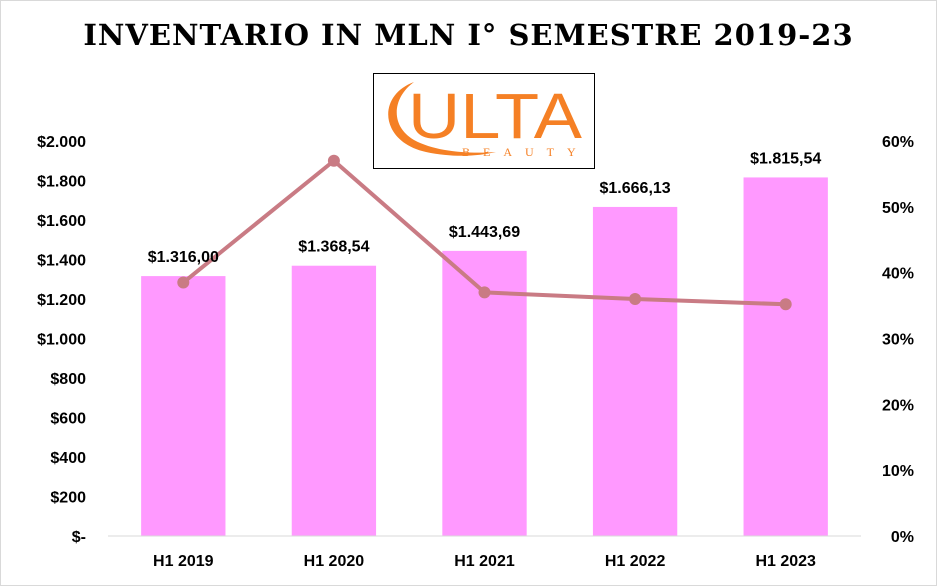 The width and height of the screenshot is (937, 586). Describe the element at coordinates (183, 257) in the screenshot. I see `bar-data-label: $1.316,00` at that location.